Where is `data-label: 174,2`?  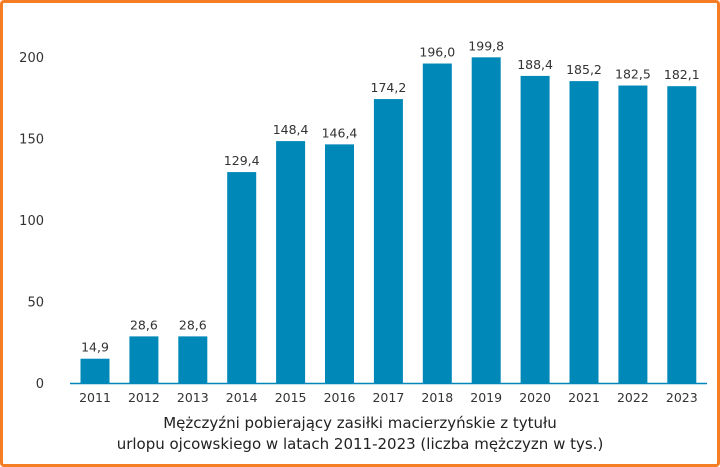 data-label: 174,2 is located at coordinates (389, 87).